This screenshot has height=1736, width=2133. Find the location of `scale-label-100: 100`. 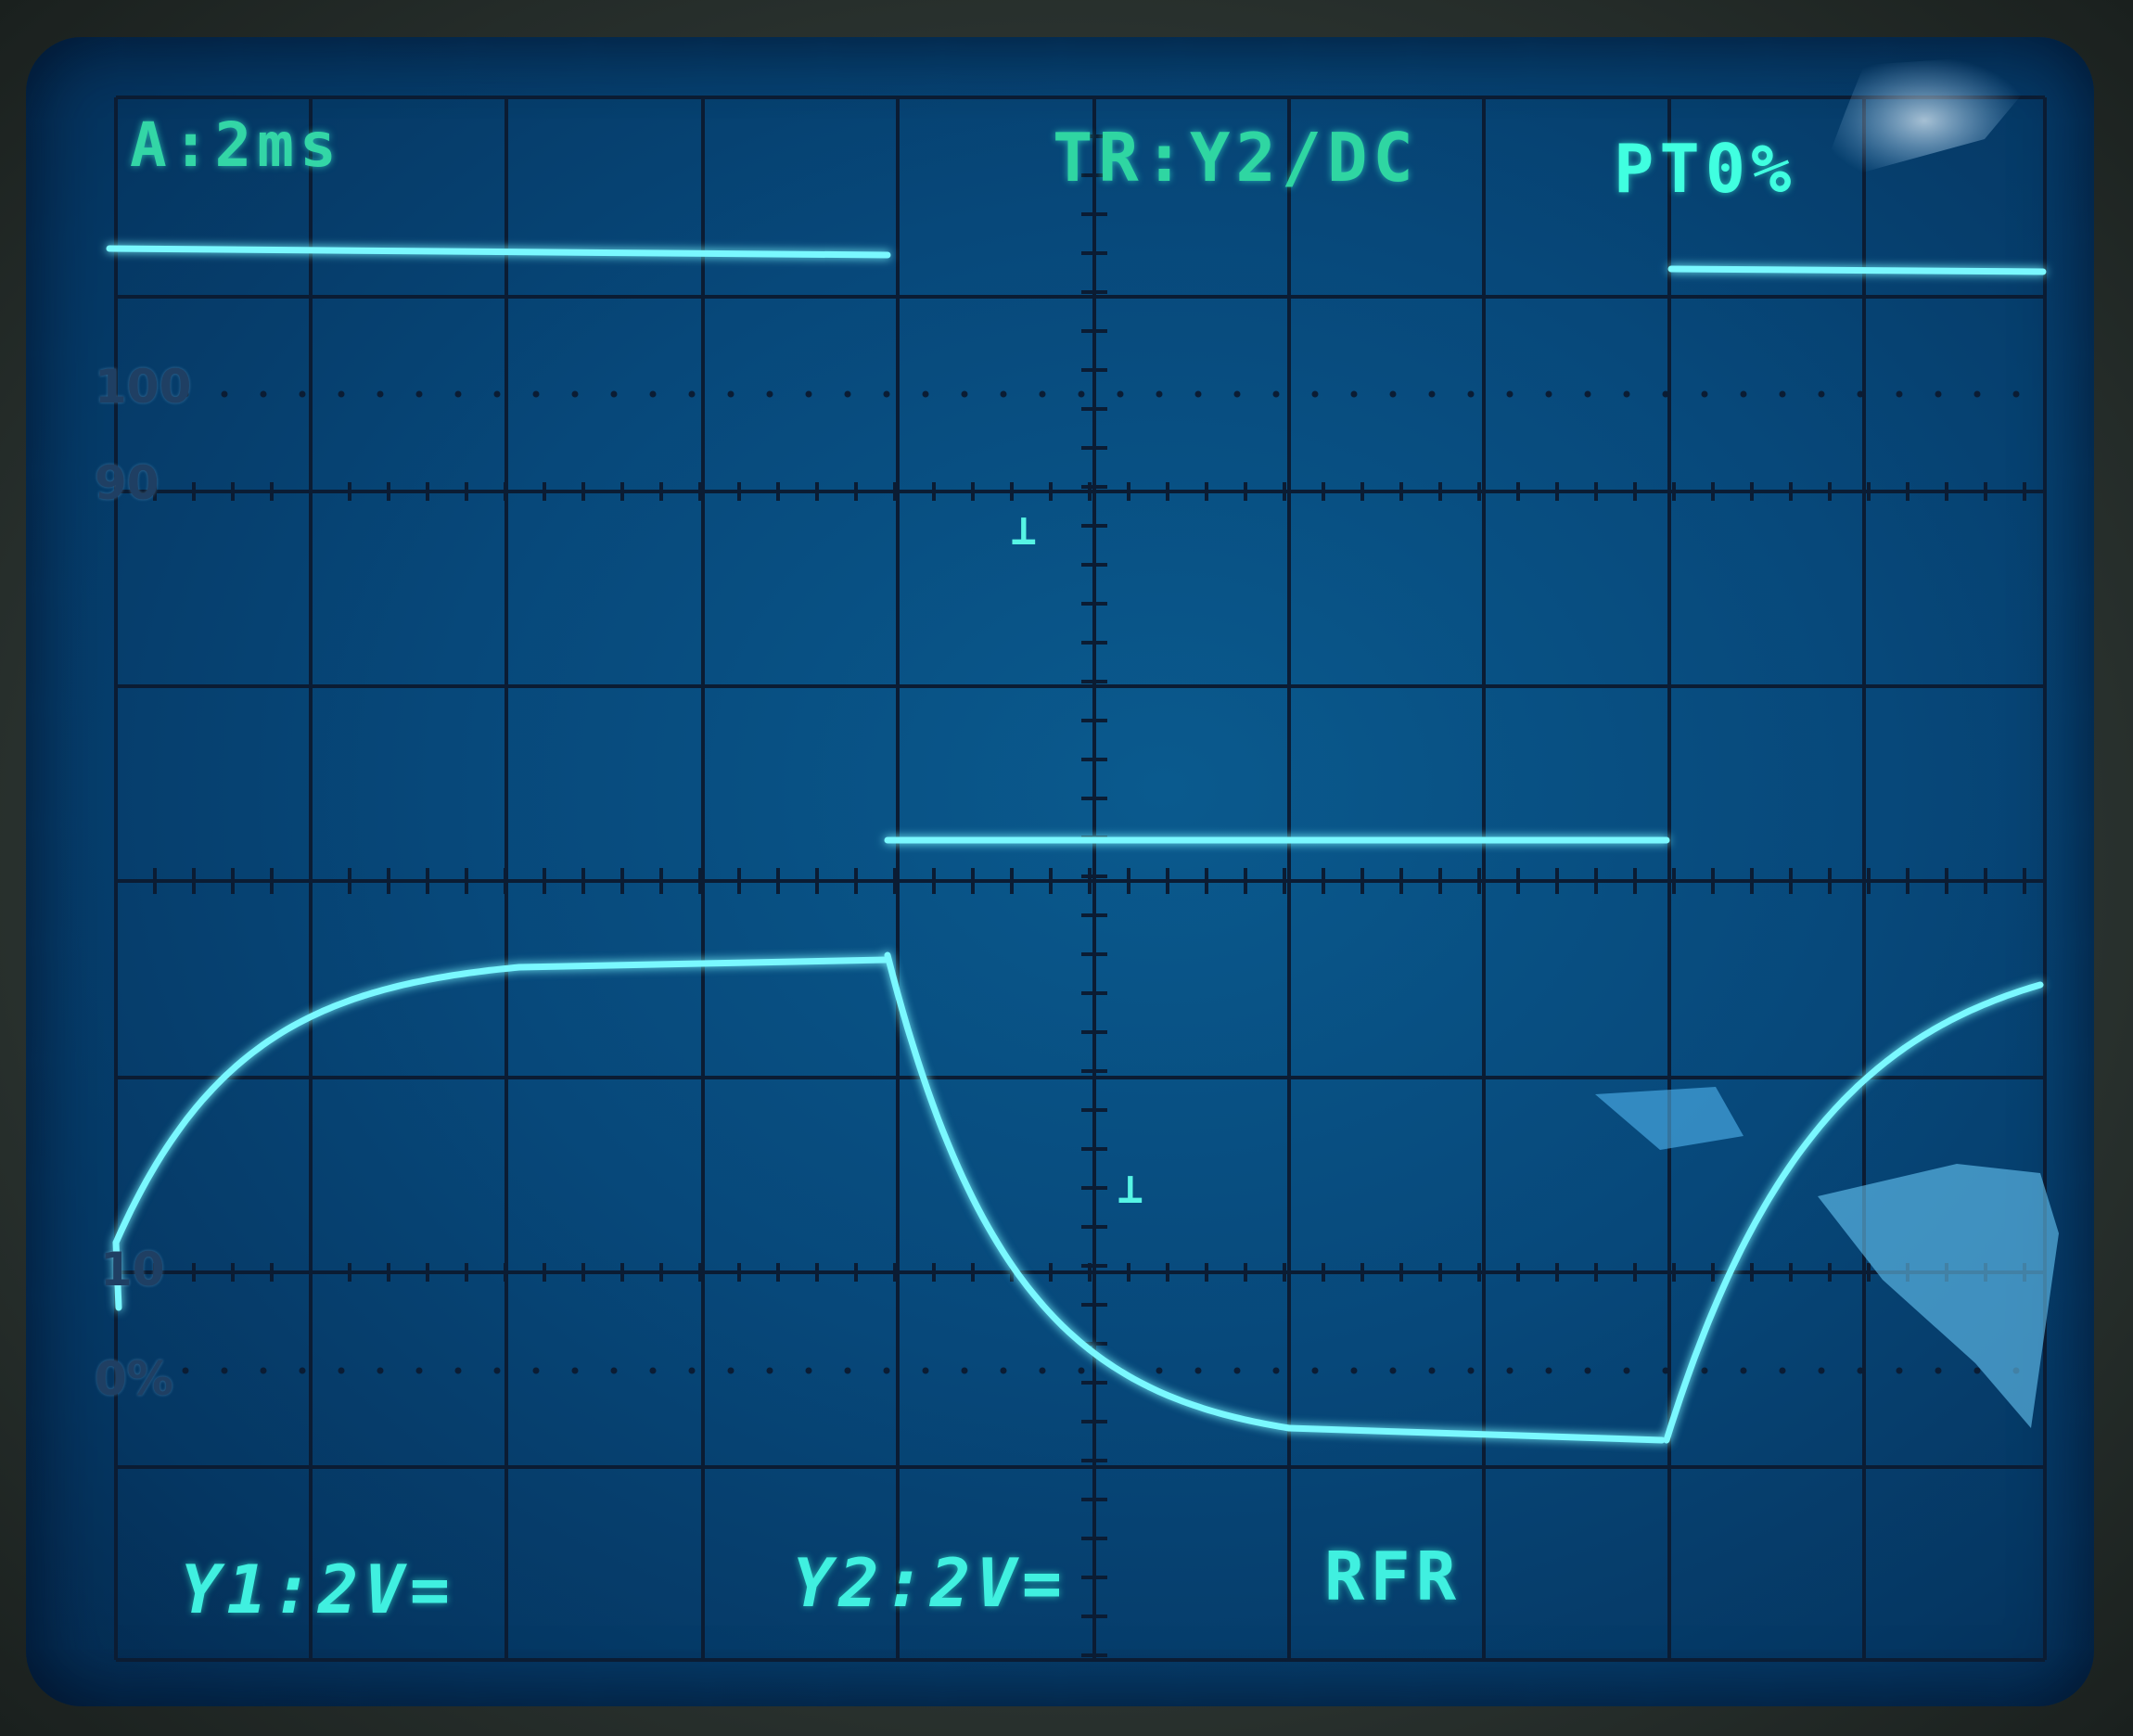

scale-label-100: 100 is located at coordinates (144, 387).